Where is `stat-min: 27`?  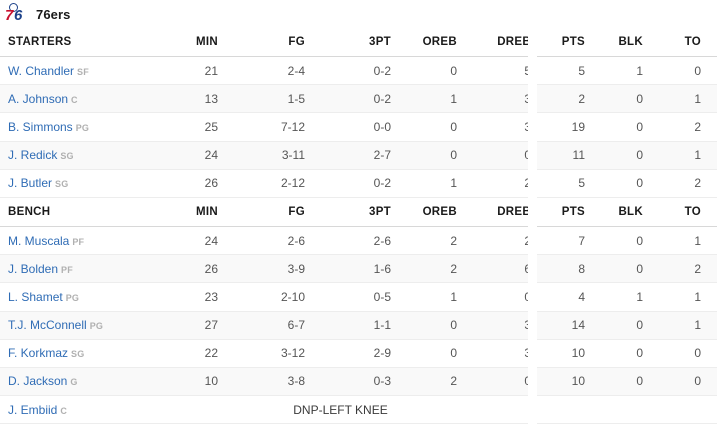
stat-min: 27 is located at coordinates (195, 325).